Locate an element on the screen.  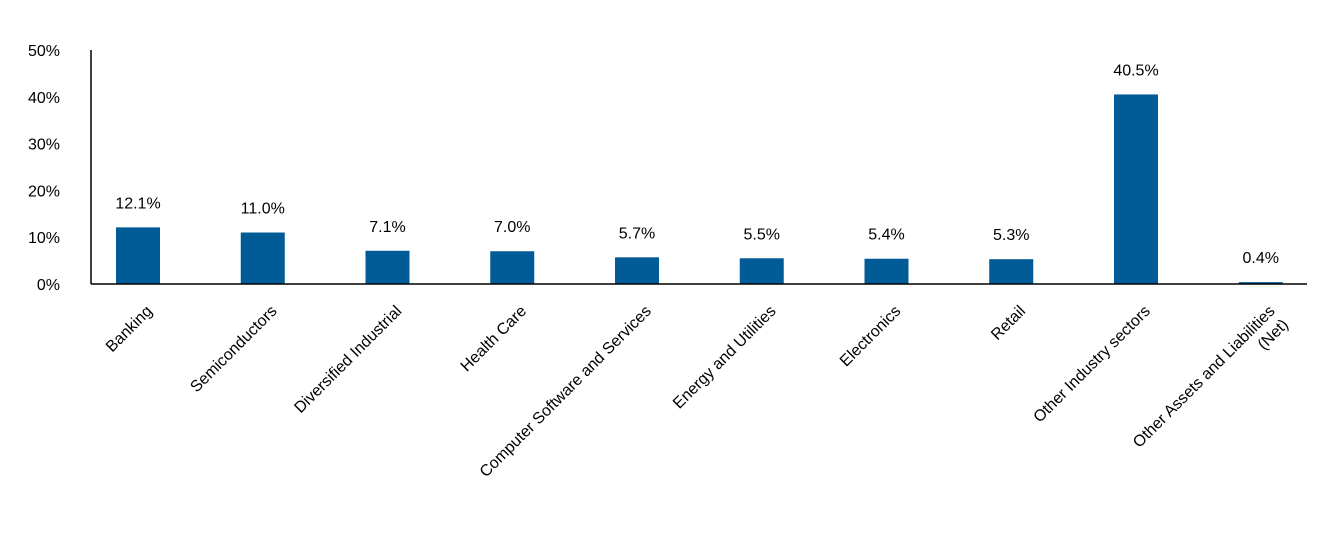
category-label: Semiconductors is located at coordinates (233, 349).